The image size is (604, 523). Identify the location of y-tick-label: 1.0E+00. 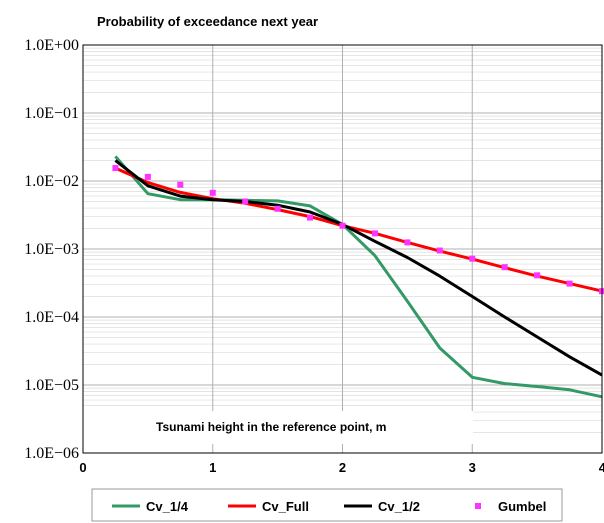
(51, 45).